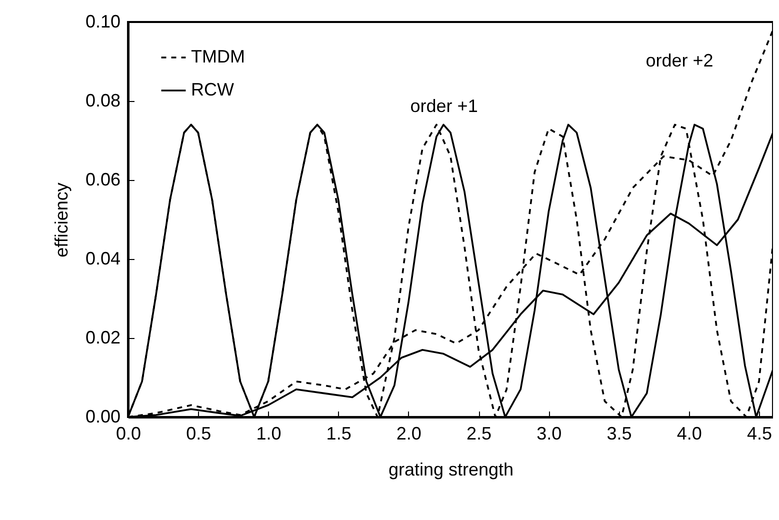  What do you see at coordinates (759, 434) in the screenshot?
I see `x-tick-label: 4.5` at bounding box center [759, 434].